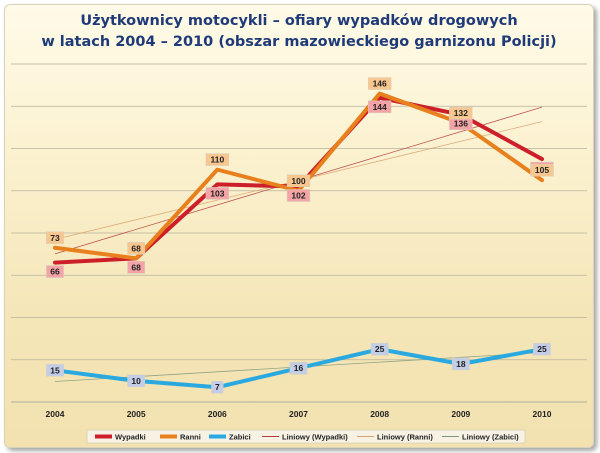  What do you see at coordinates (379, 414) in the screenshot?
I see `x-tick-label: 2008` at bounding box center [379, 414].